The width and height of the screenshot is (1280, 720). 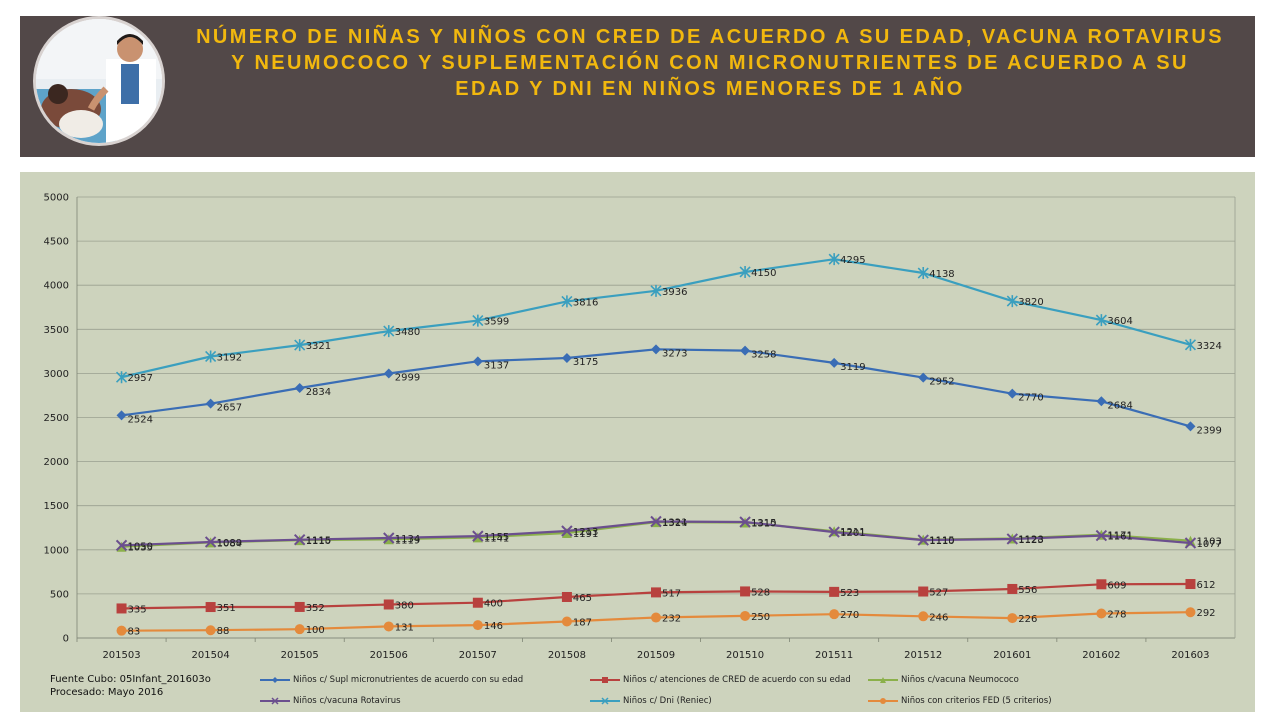 What do you see at coordinates (493, 626) in the screenshot?
I see `data-label: 146` at bounding box center [493, 626].